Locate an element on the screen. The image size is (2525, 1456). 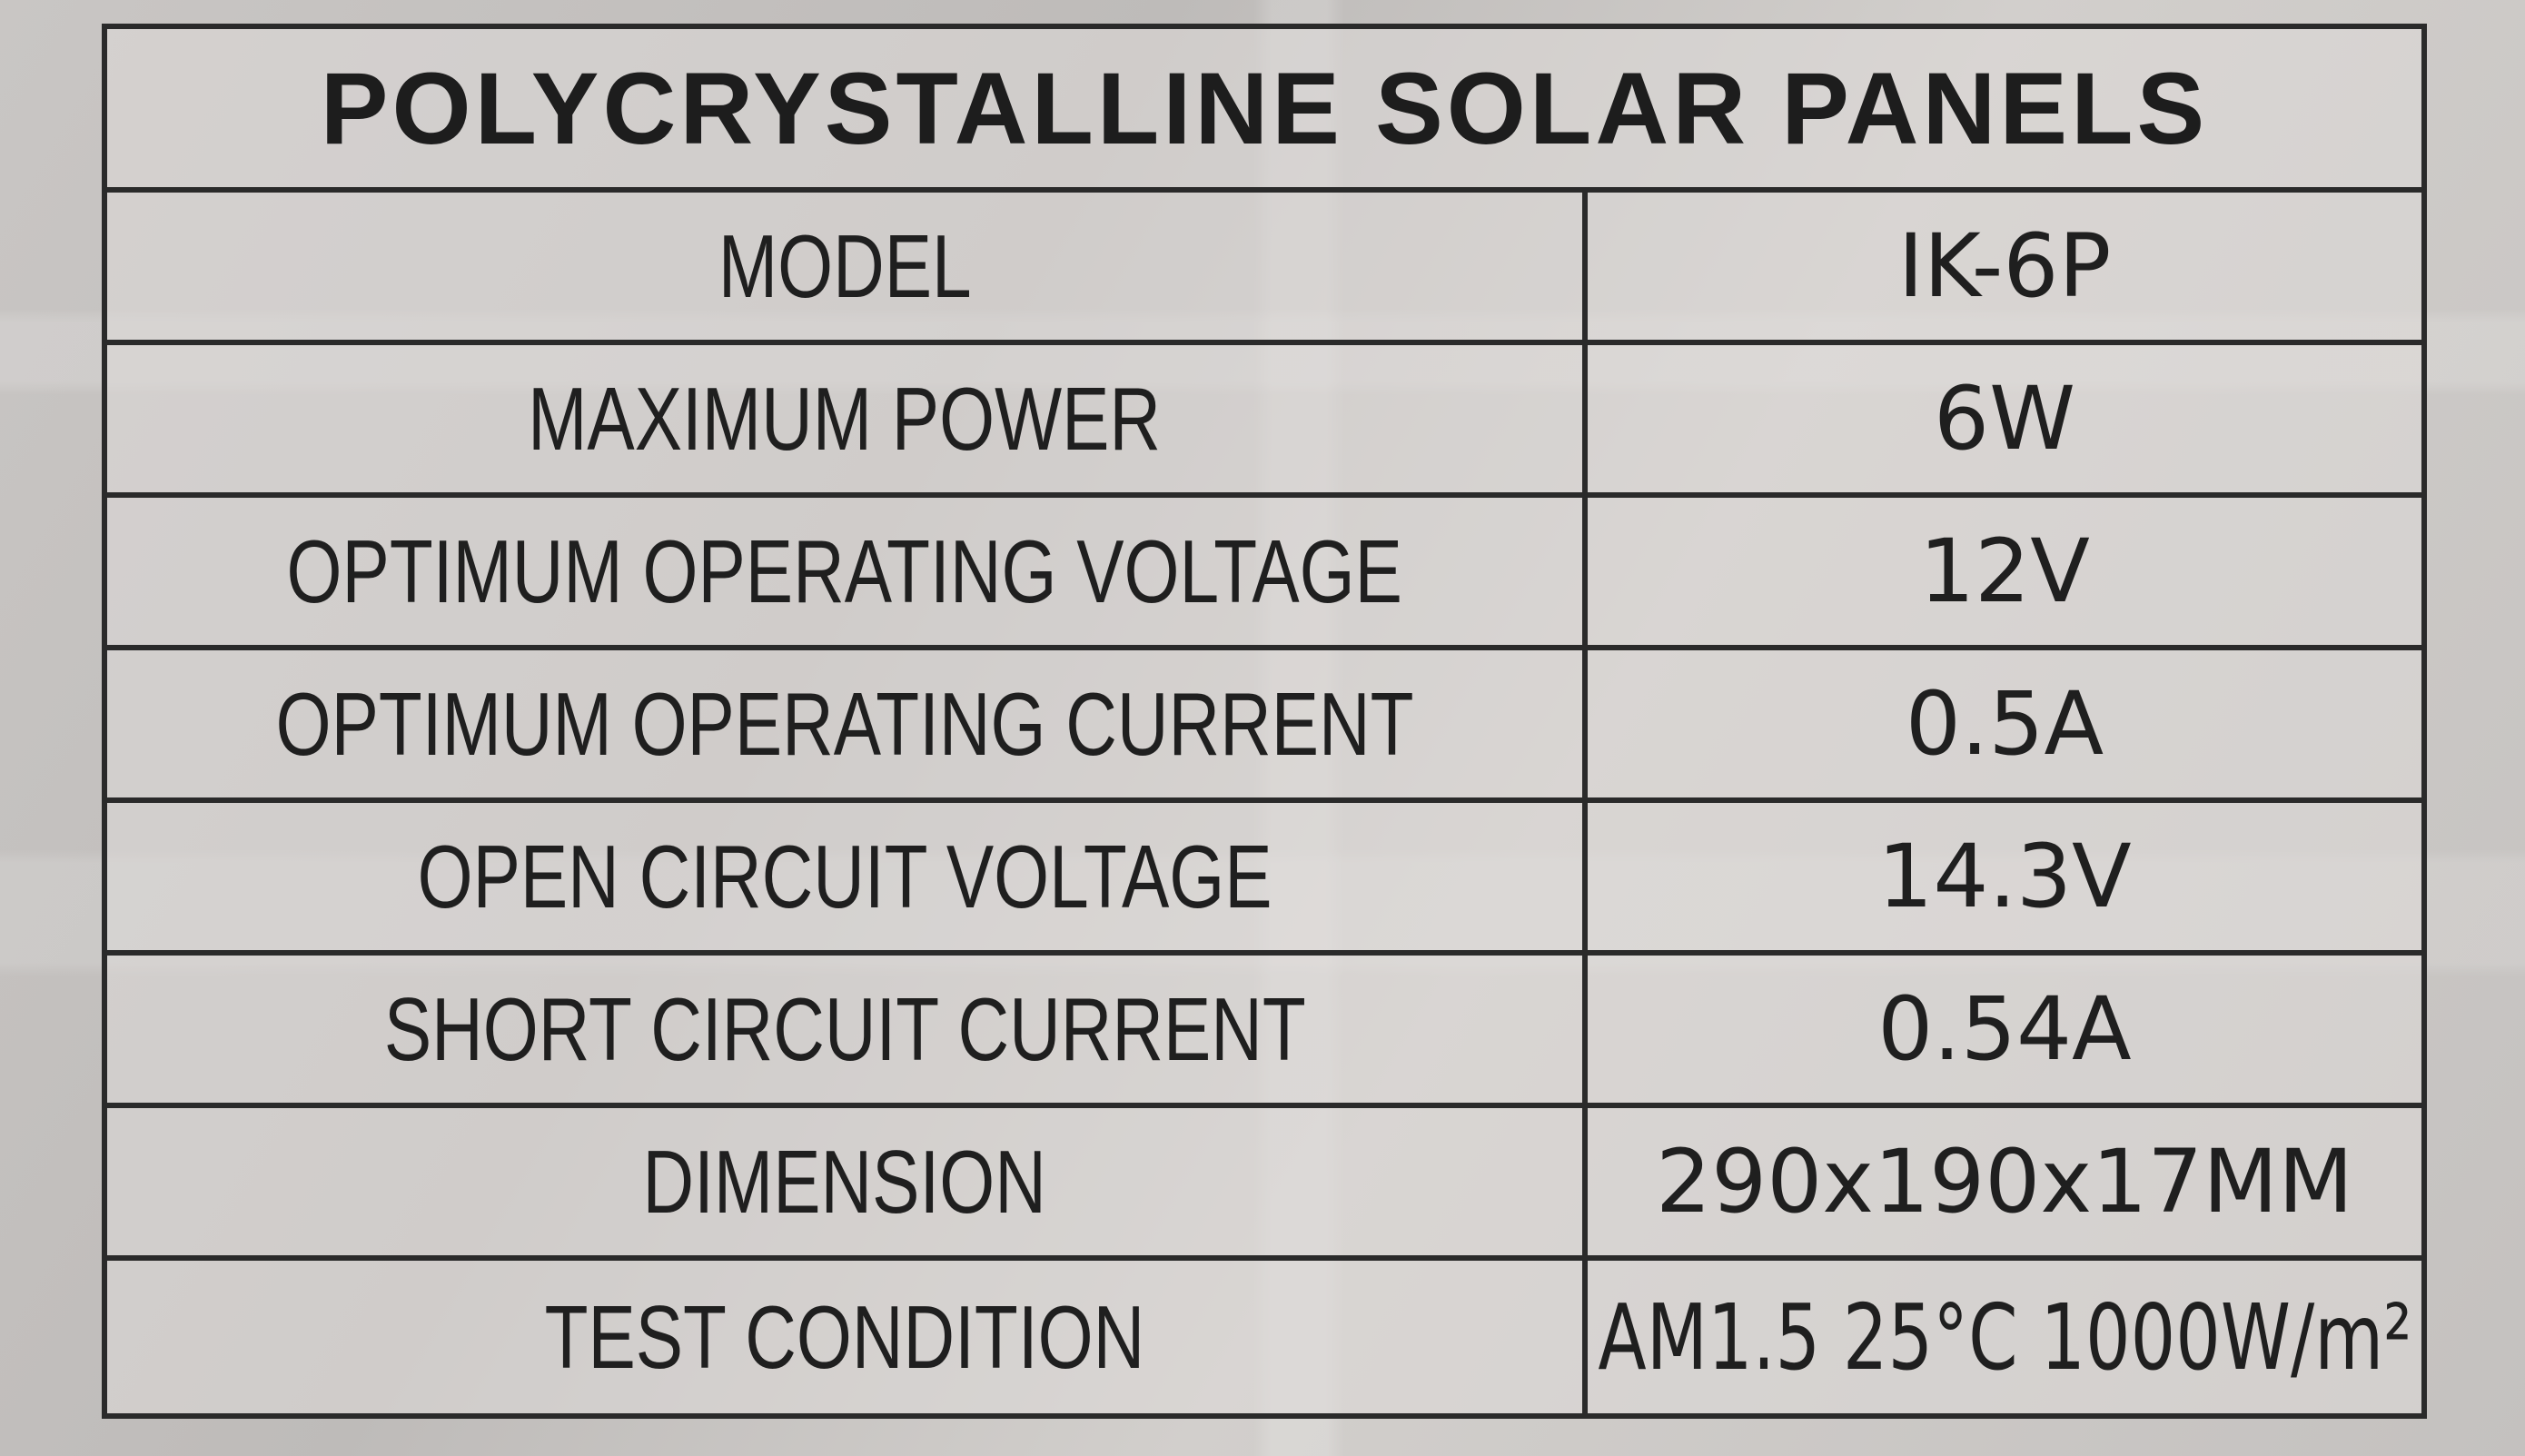
spec-row-max-power-value: 6W is located at coordinates (2005, 422).